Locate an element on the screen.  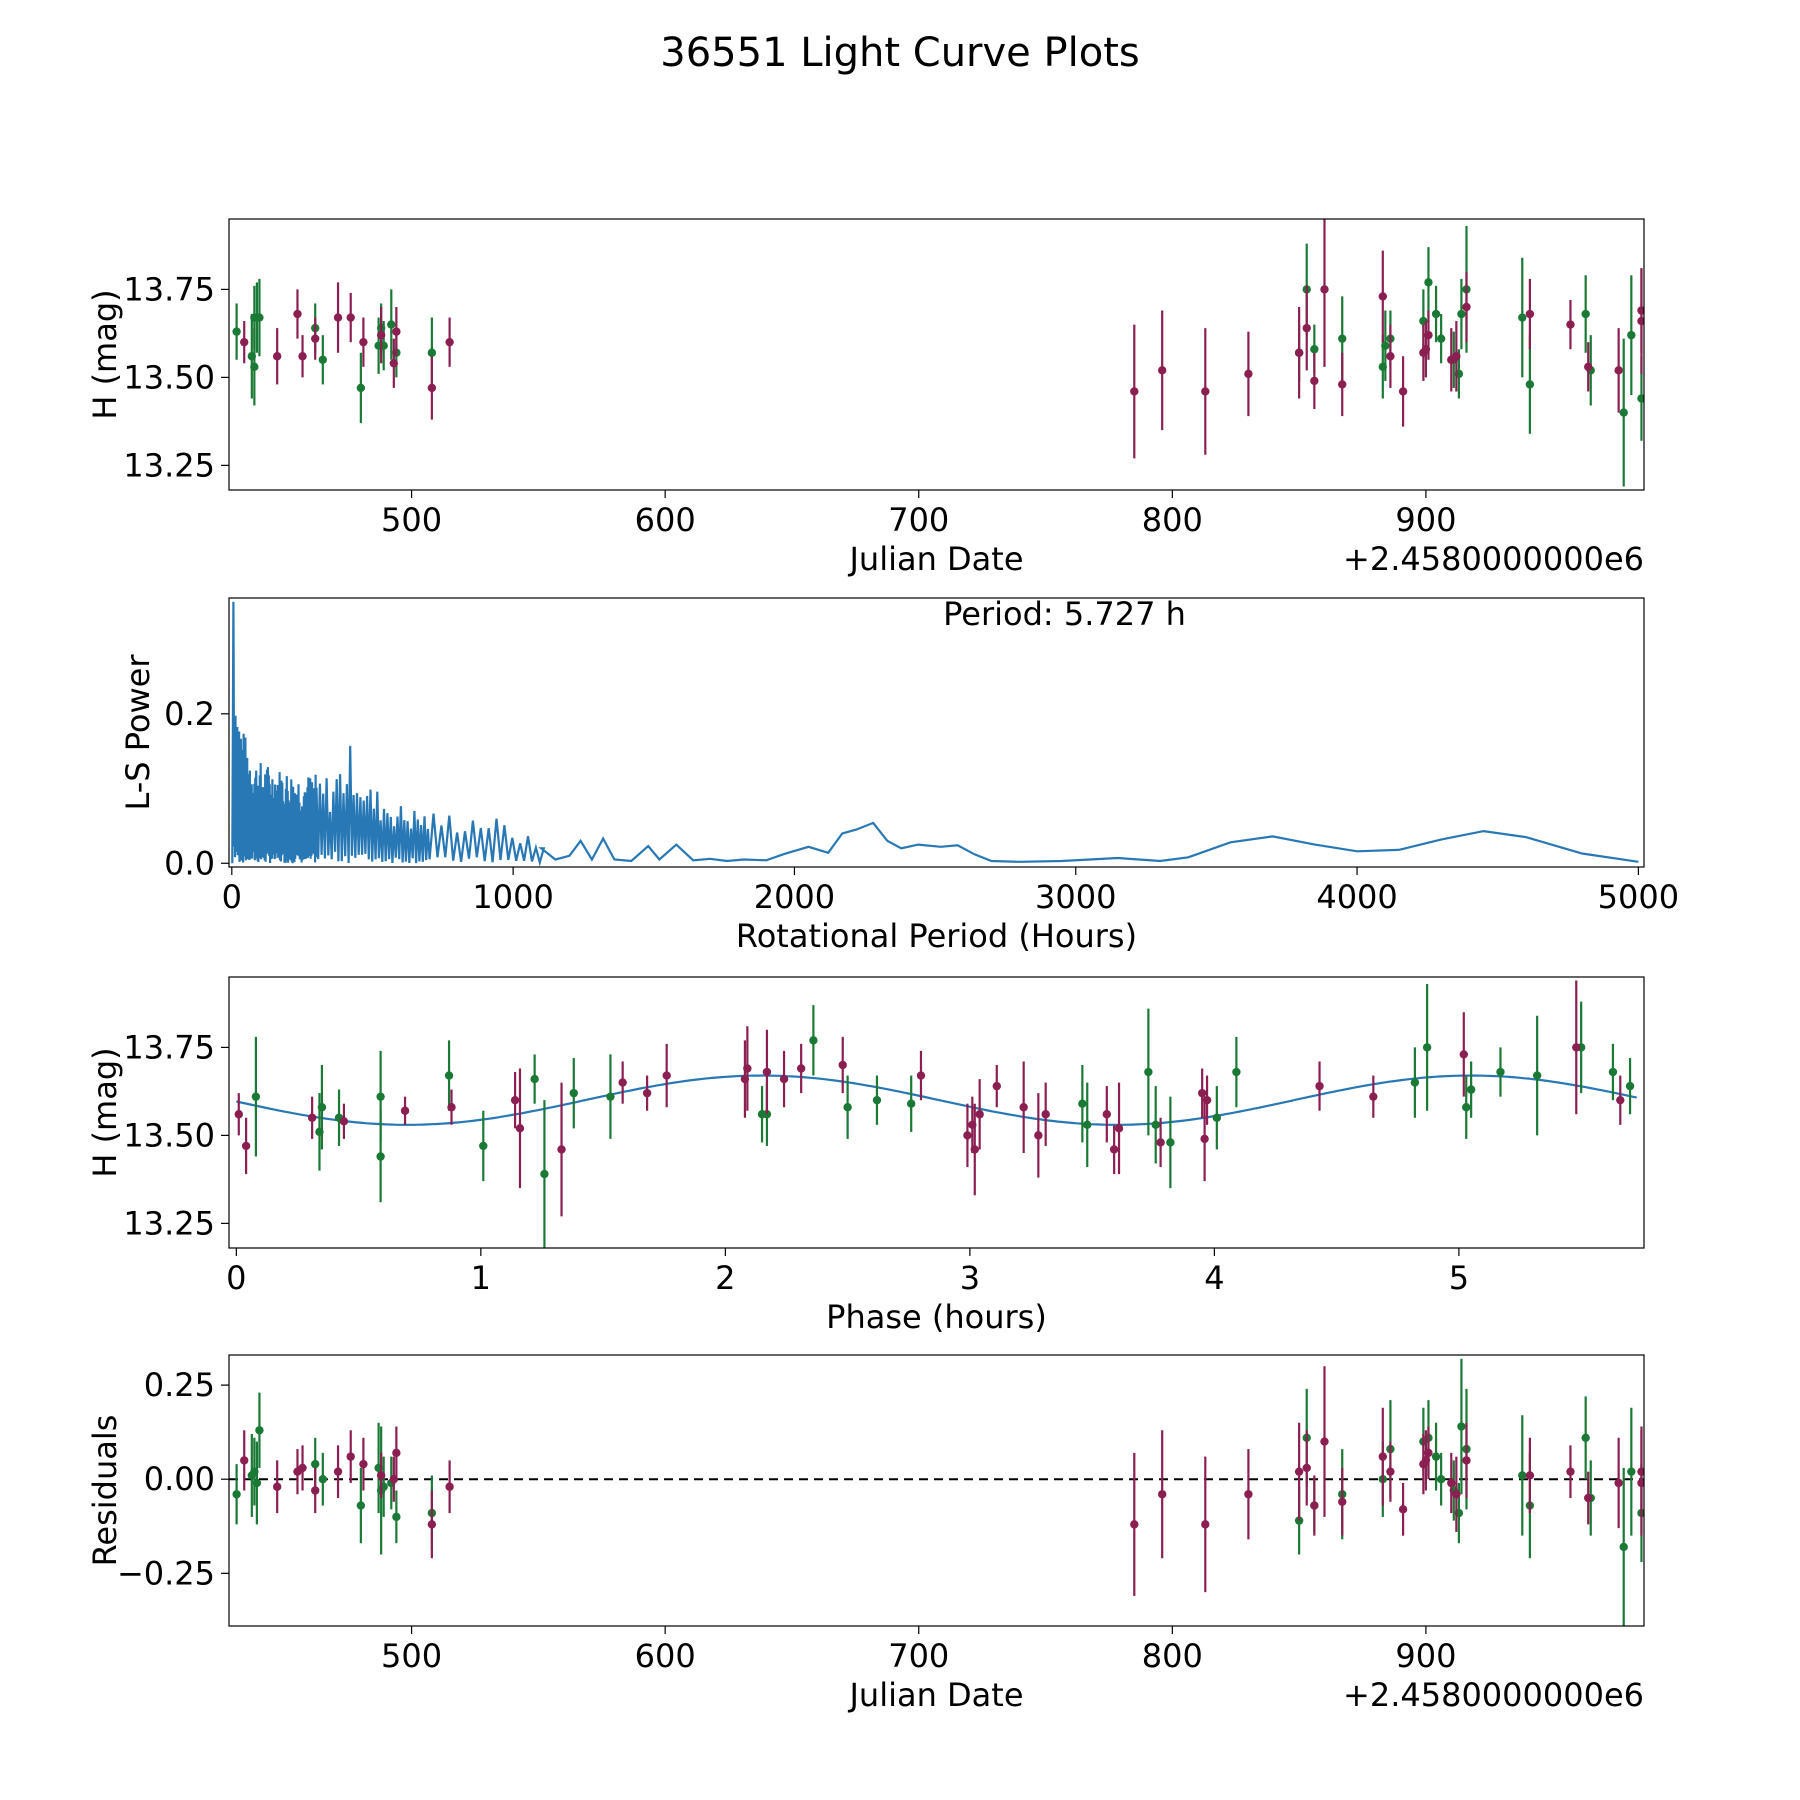
y-tick-label: 0.2 is located at coordinates (189, 714).